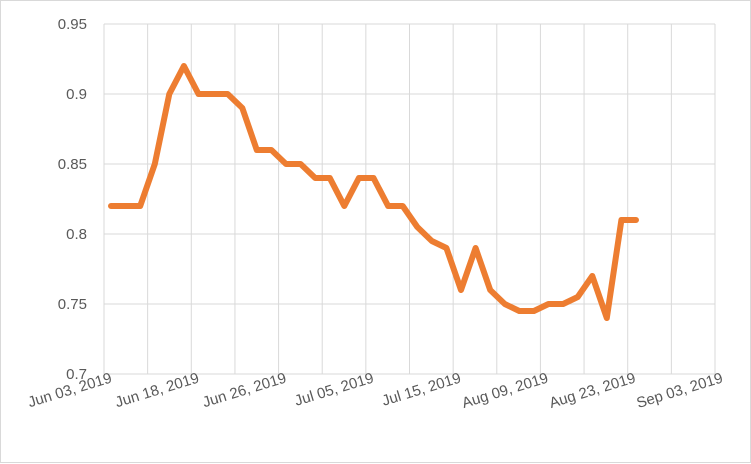 The width and height of the screenshot is (751, 464). Describe the element at coordinates (72, 24) in the screenshot. I see `y-tick-label: 0.95` at that location.